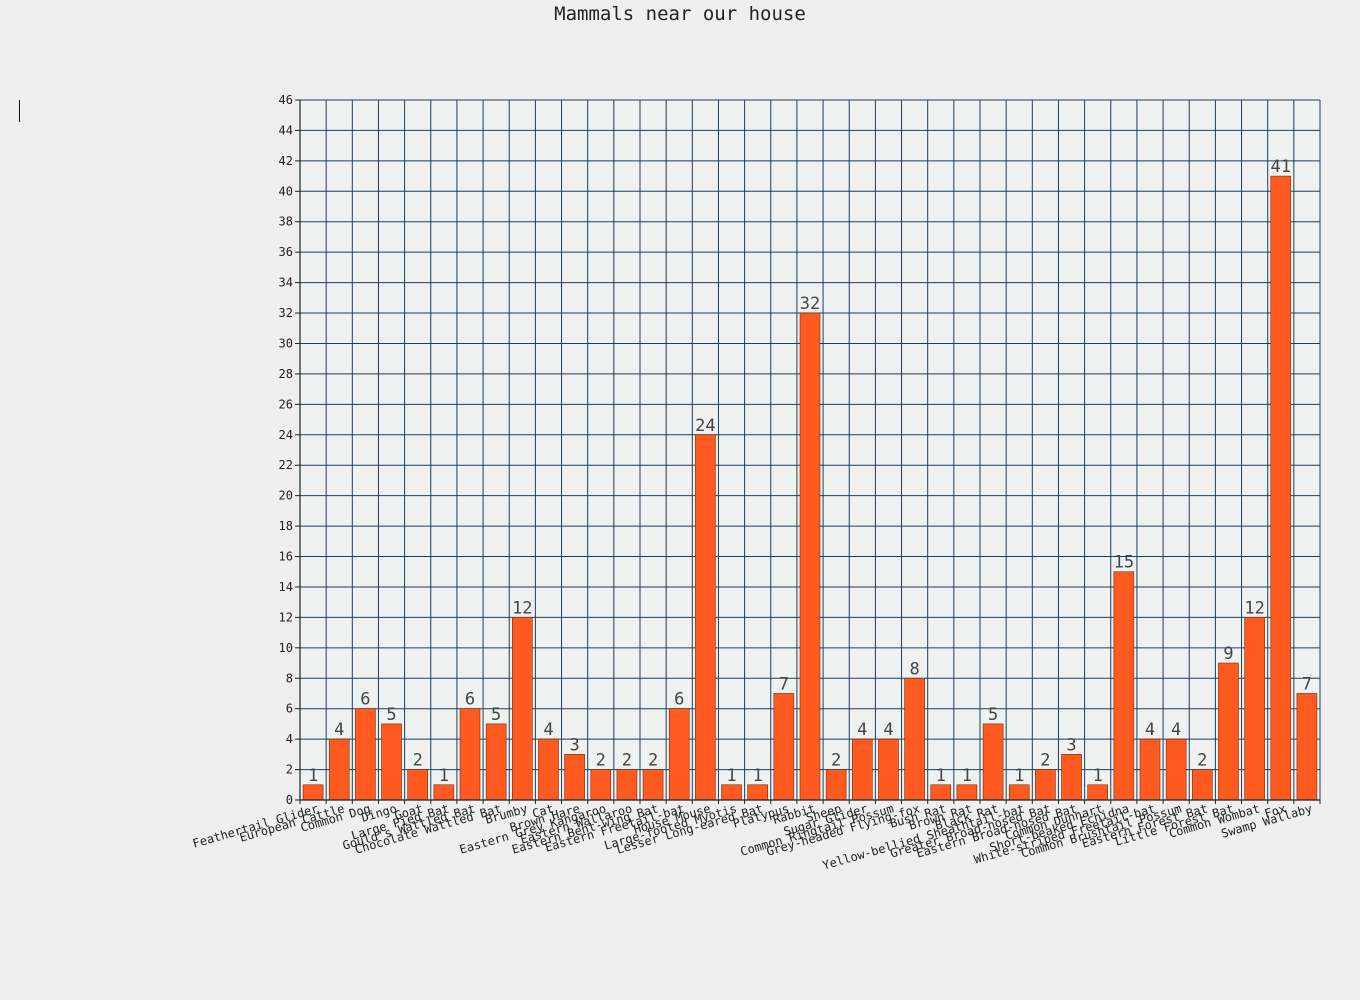 Image resolution: width=1360 pixels, height=1000 pixels. I want to click on data-label: 24, so click(705, 426).